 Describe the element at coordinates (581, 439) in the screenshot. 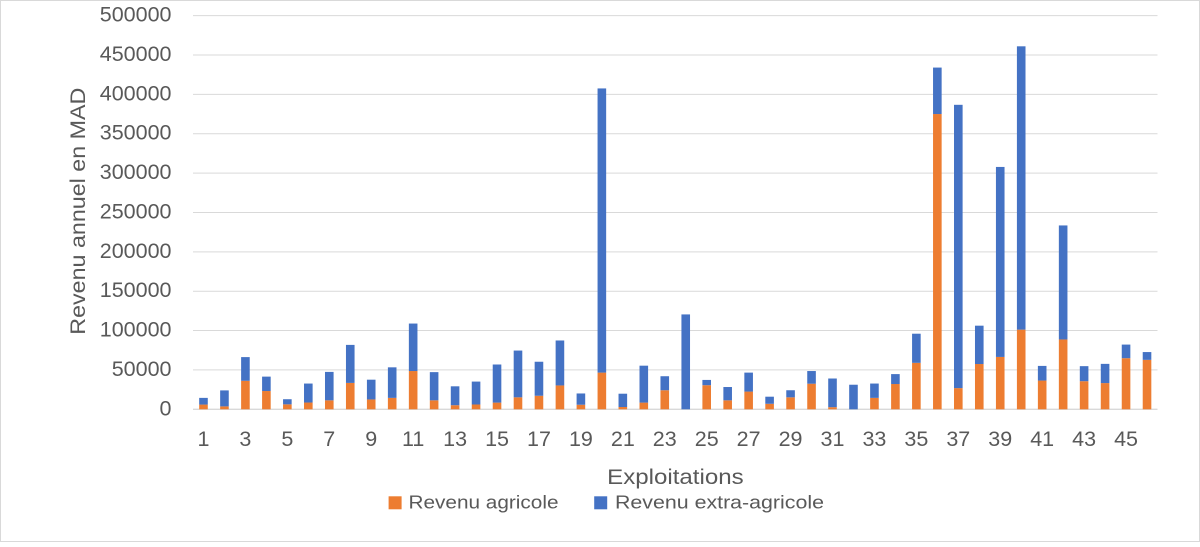

I see `svg-text: 19` at that location.